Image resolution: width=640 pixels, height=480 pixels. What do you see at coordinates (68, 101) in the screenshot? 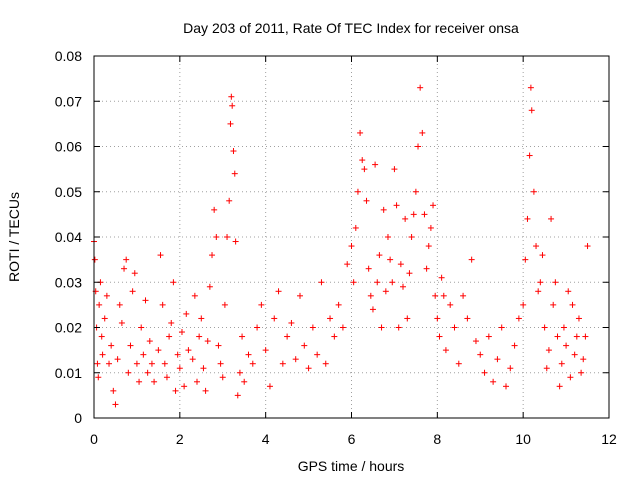
I see `y-tick-label: 0.07` at bounding box center [68, 101].